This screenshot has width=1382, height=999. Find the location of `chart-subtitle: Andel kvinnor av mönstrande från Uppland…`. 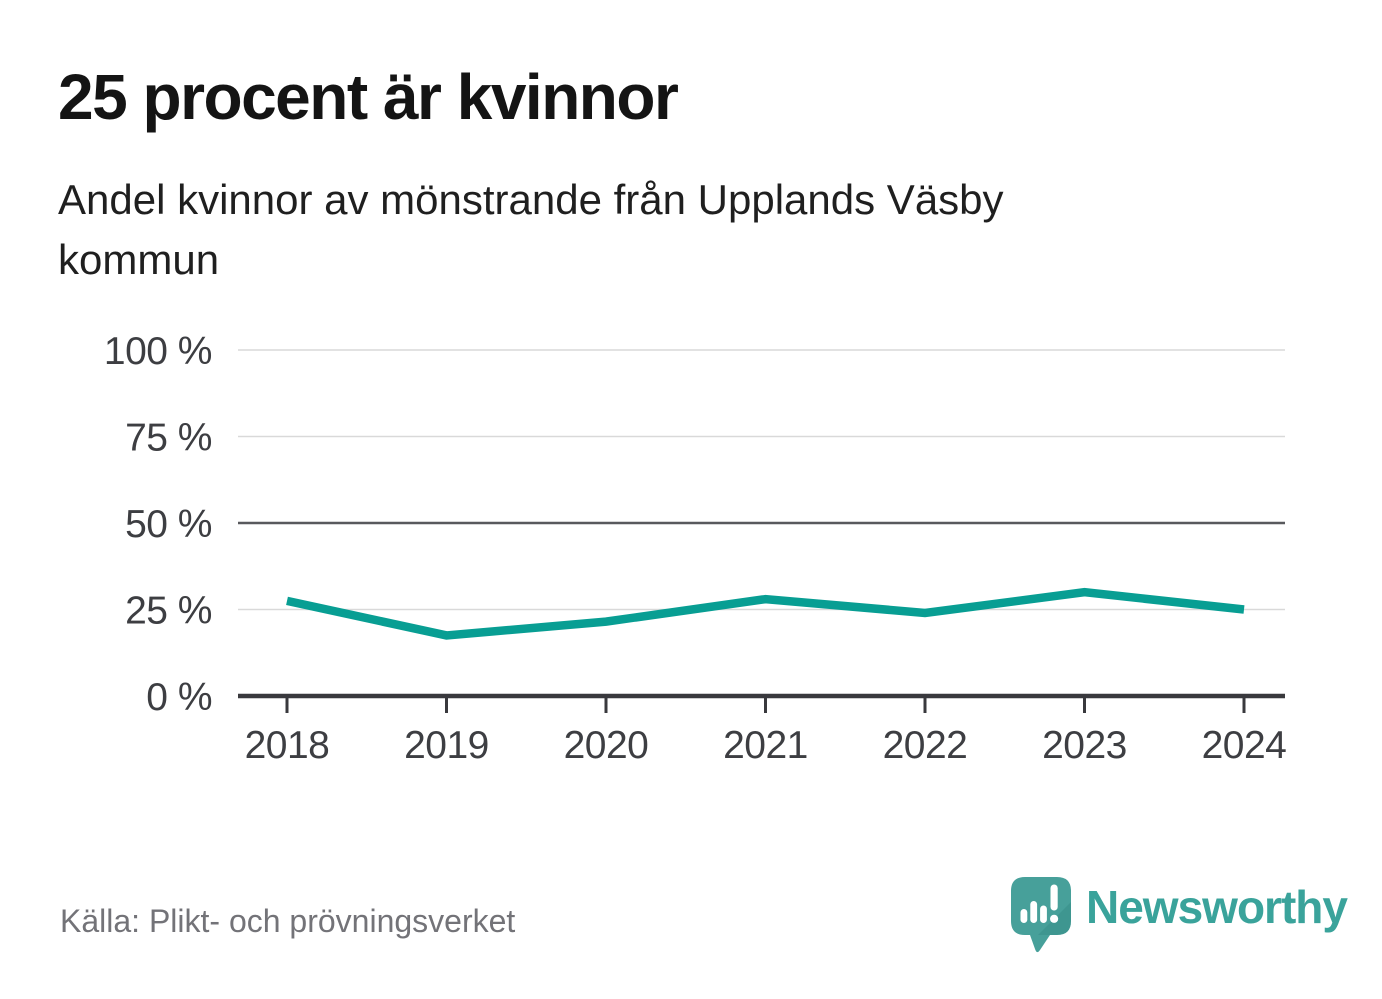

chart-subtitle: Andel kvinnor av mönstrande från Uppland… is located at coordinates (531, 230).